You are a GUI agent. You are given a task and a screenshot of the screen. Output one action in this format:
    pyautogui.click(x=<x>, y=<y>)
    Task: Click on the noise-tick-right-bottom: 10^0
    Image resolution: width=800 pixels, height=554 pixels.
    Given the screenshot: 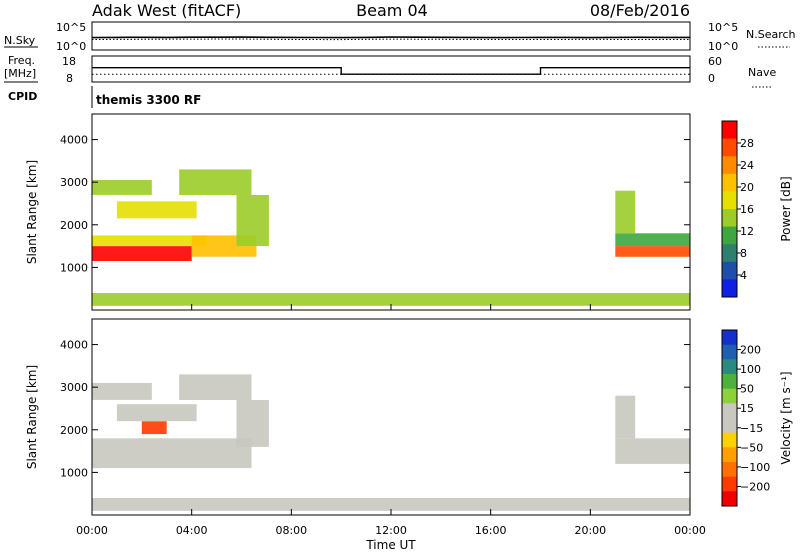 What is the action you would take?
    pyautogui.click(x=723, y=46)
    